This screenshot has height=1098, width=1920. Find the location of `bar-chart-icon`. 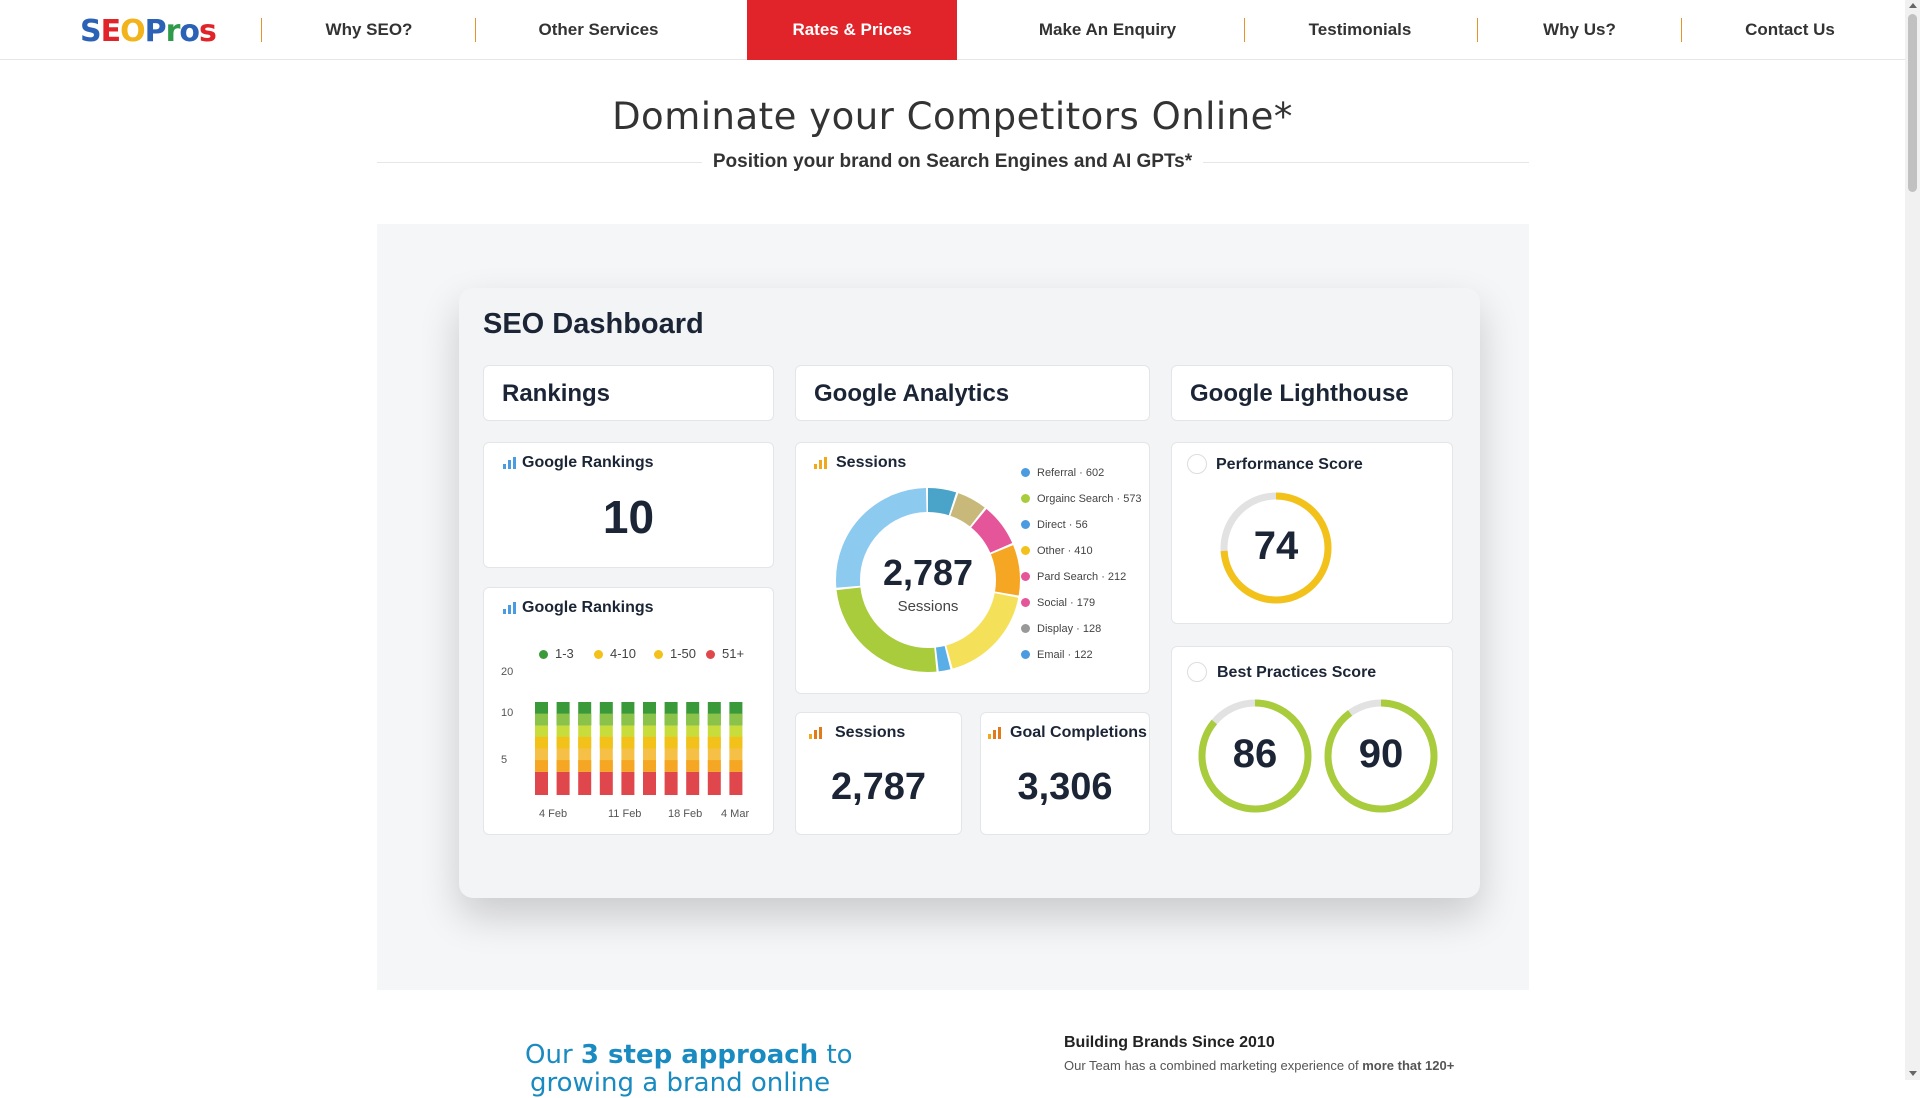

bar-chart-icon is located at coordinates (510, 608).